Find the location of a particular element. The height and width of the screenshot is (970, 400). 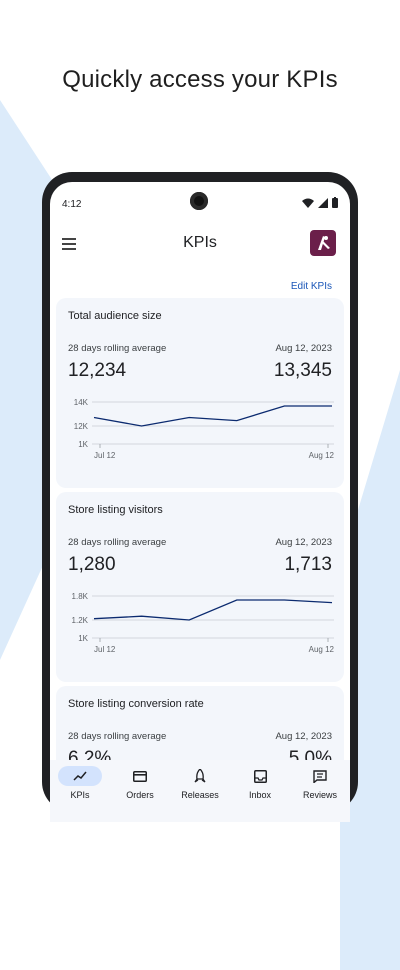

status-icons is located at coordinates (320, 202).